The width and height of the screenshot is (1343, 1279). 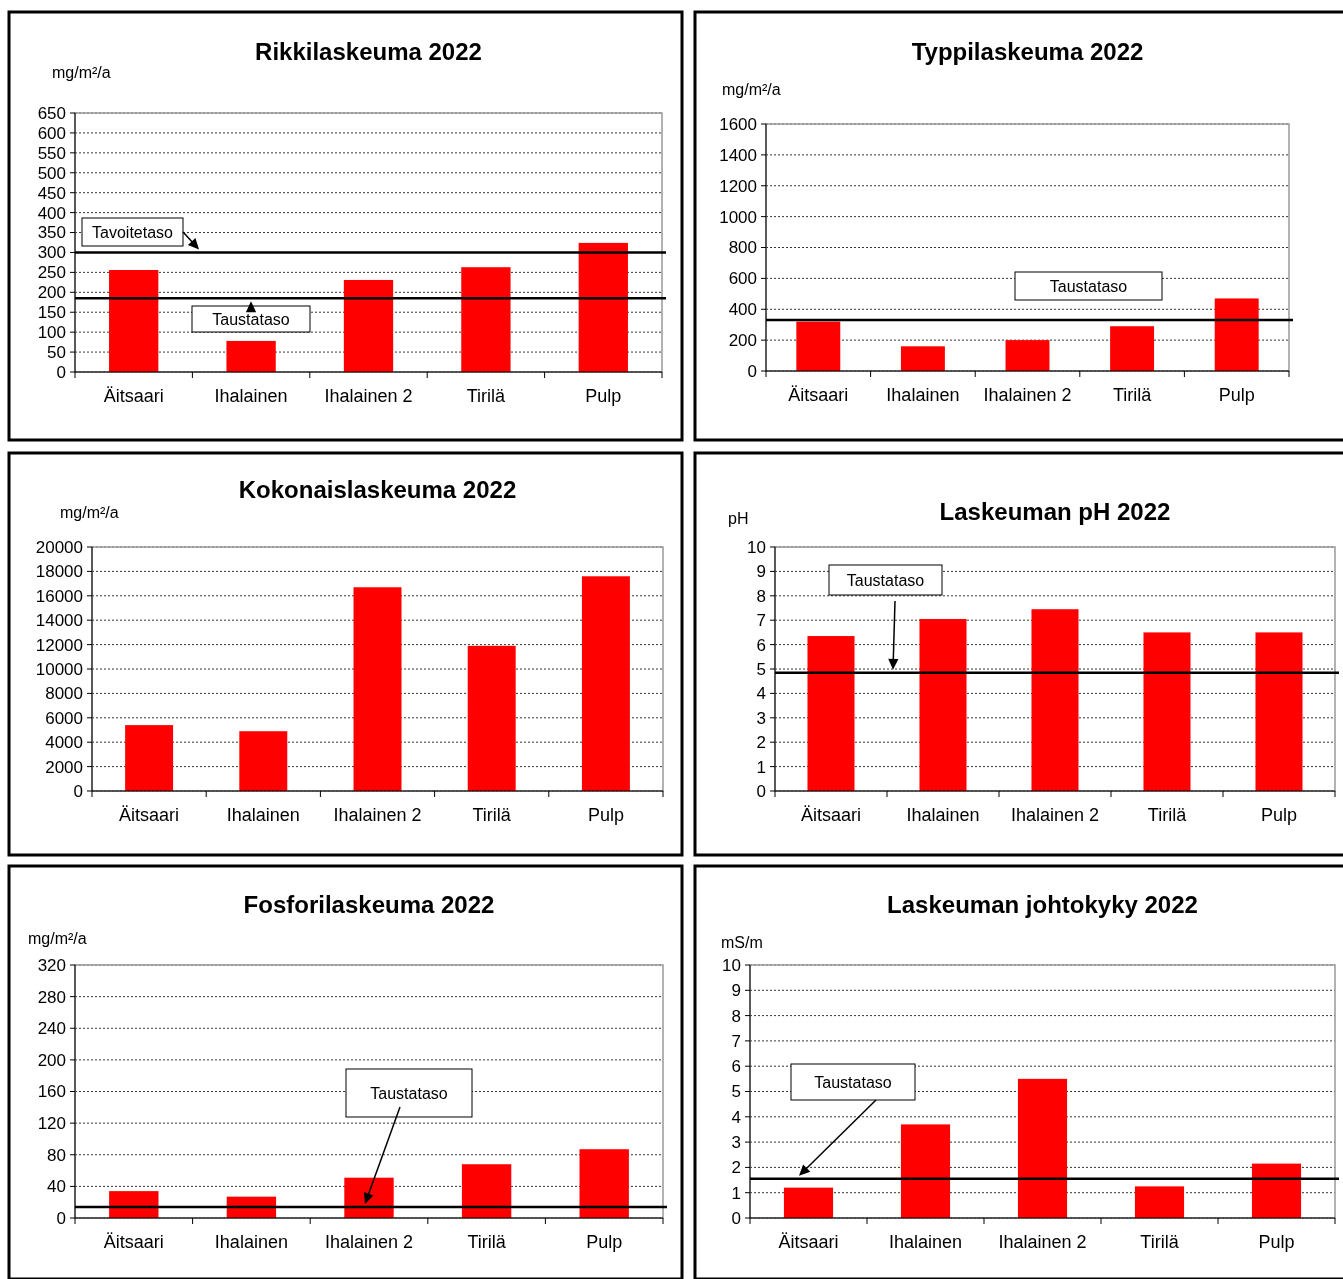 What do you see at coordinates (56, 353) in the screenshot?
I see `y-tick-label: 50` at bounding box center [56, 353].